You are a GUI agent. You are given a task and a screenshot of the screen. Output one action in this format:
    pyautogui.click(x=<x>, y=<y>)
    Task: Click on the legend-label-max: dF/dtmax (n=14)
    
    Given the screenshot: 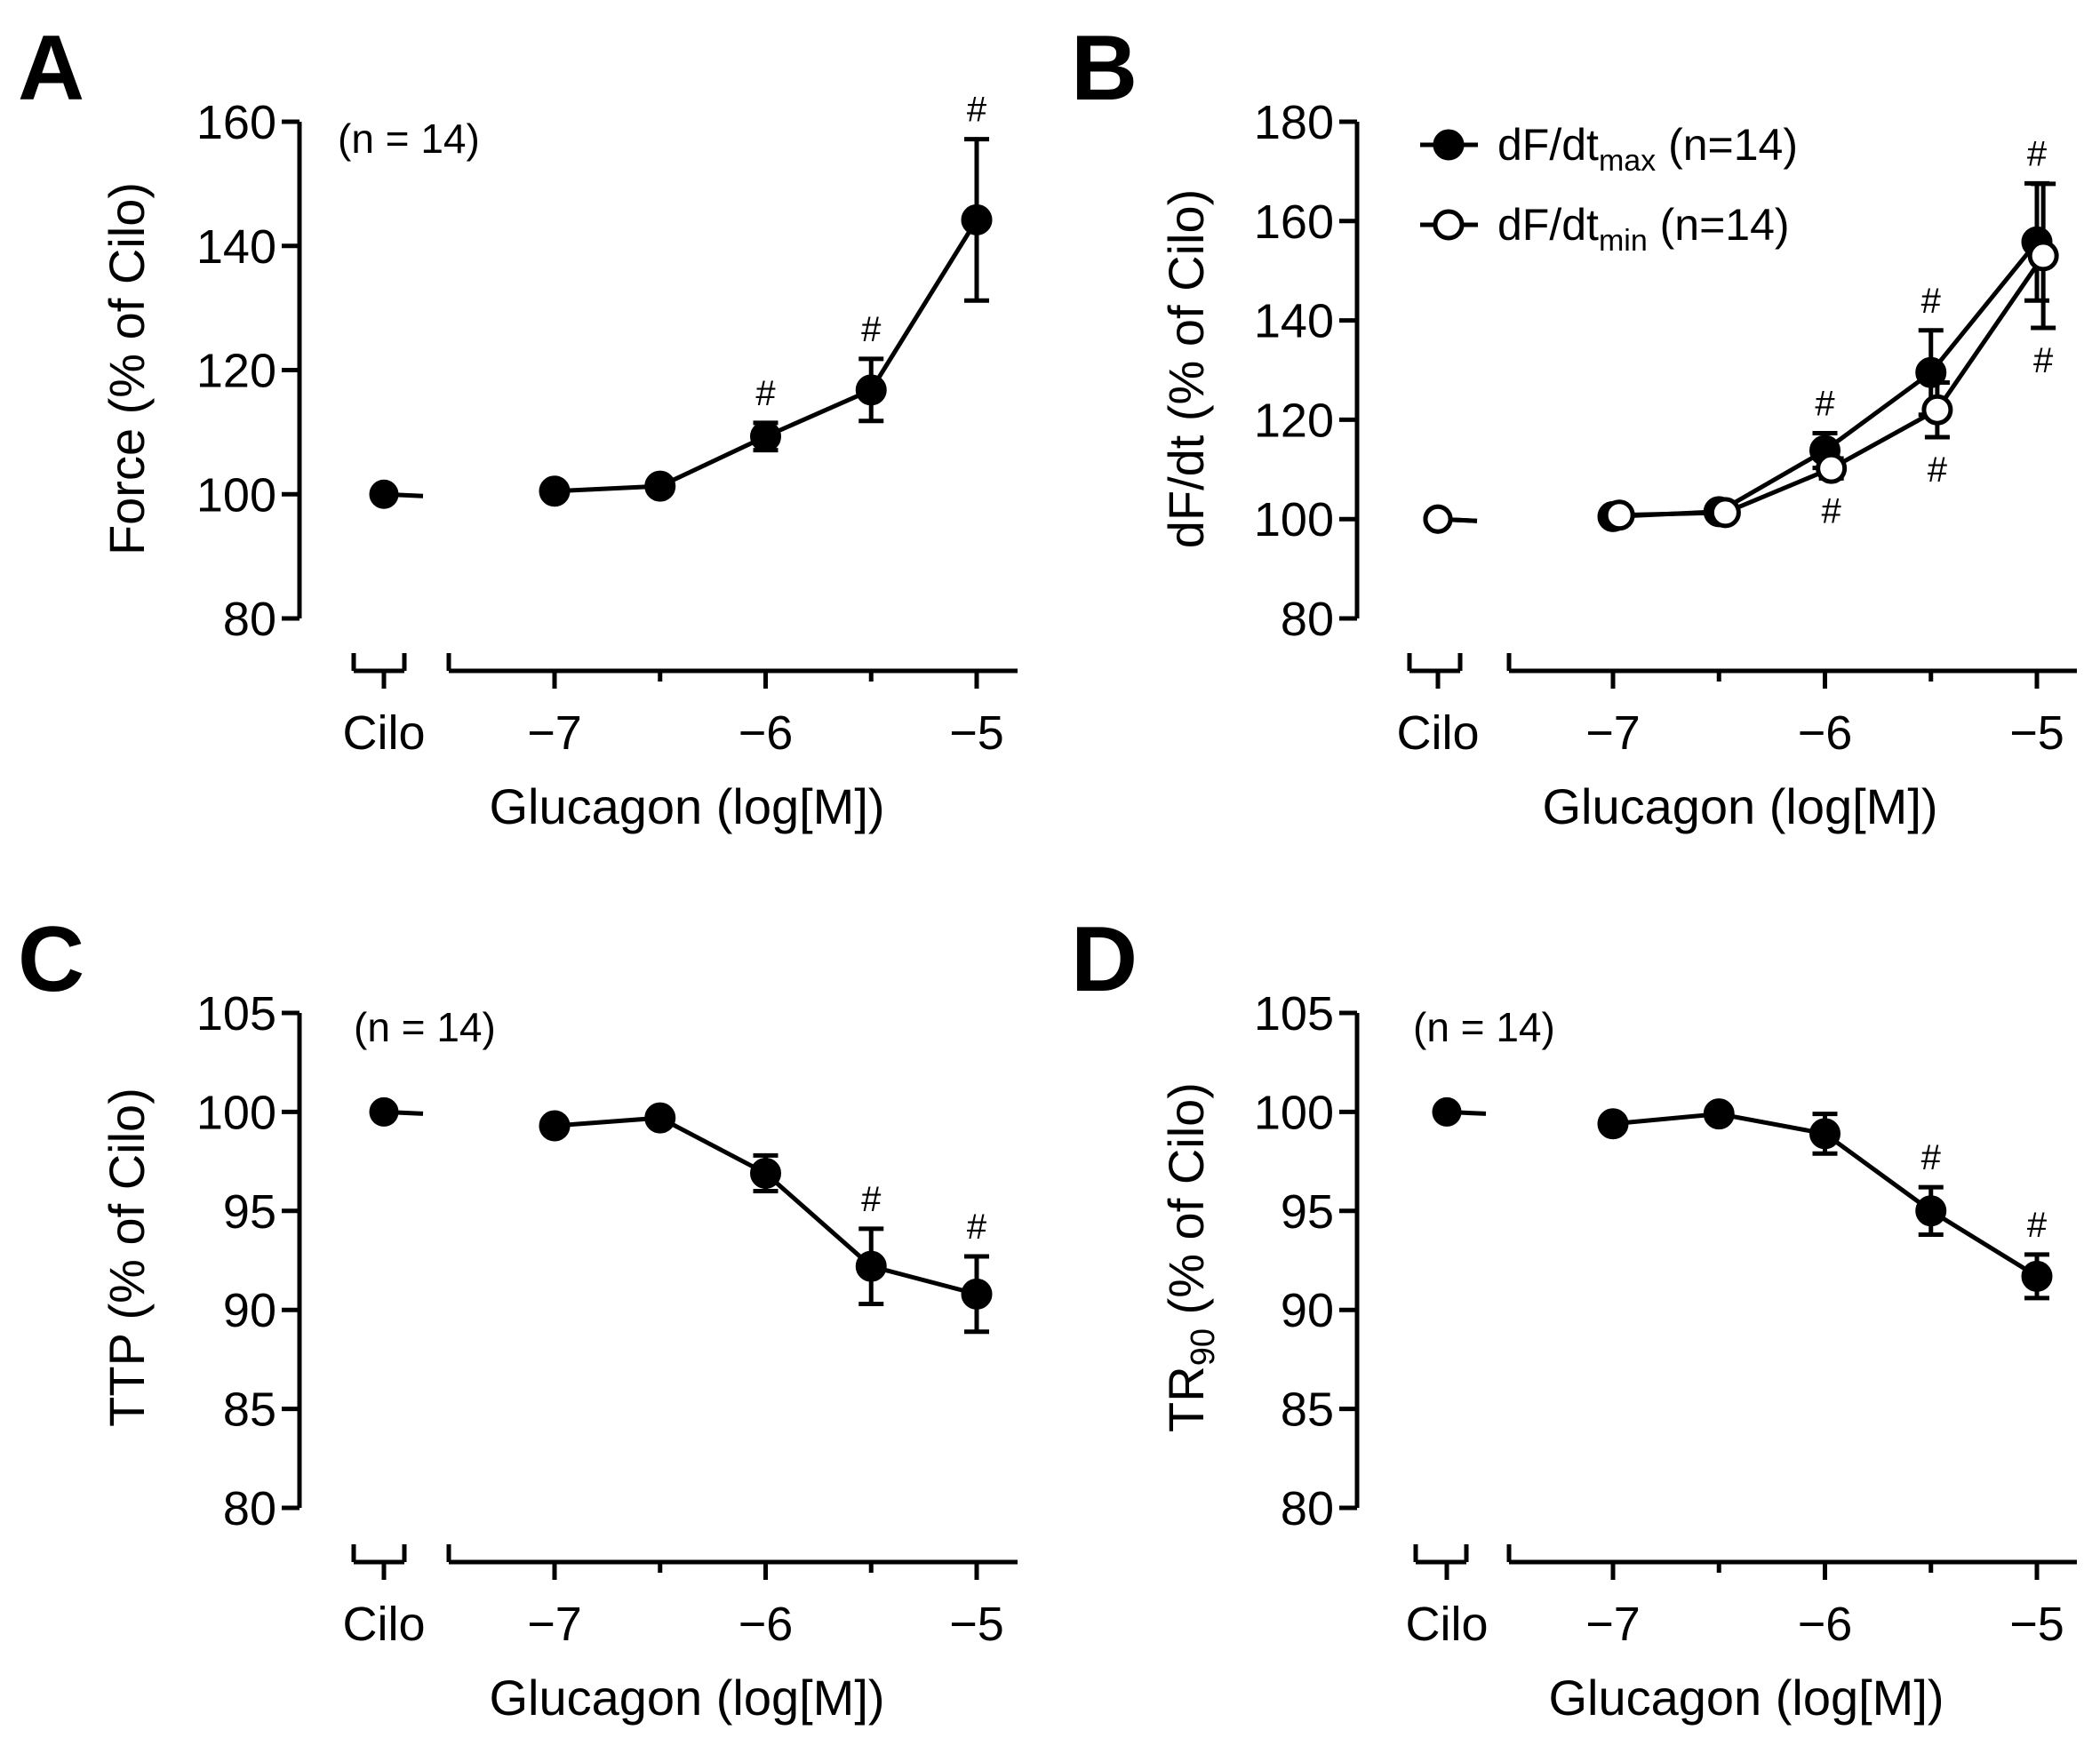 What is the action you would take?
    pyautogui.click(x=1647, y=149)
    